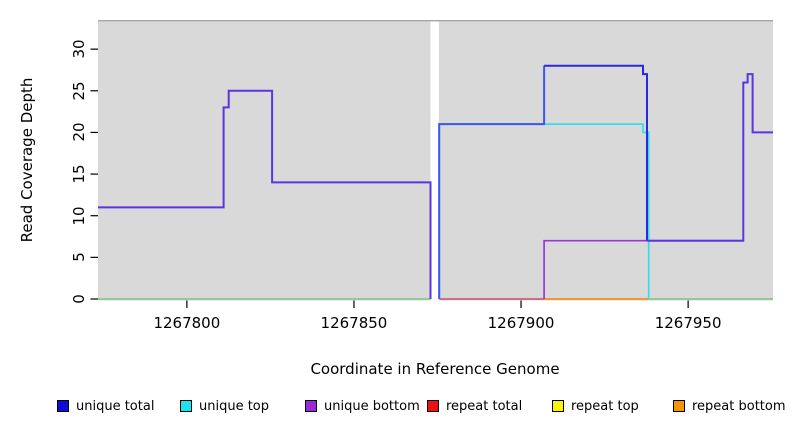  What do you see at coordinates (79, 49) in the screenshot?
I see `y-tick-label: 30` at bounding box center [79, 49].